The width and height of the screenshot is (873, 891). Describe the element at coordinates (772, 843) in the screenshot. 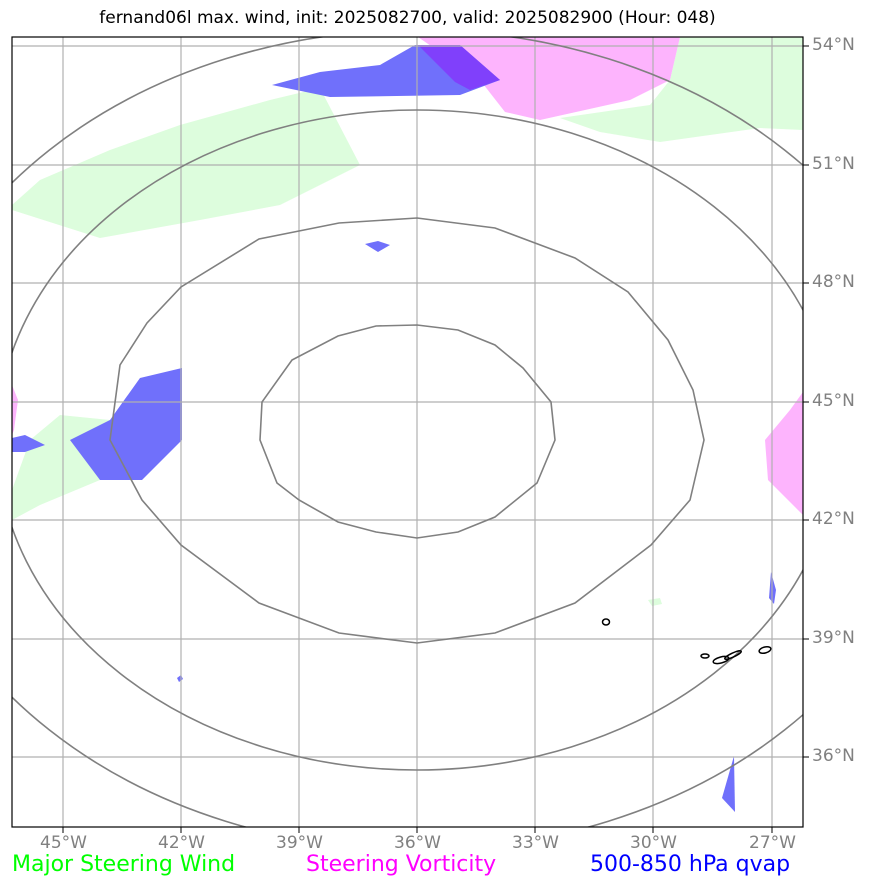

I see `lon-label: 27°W` at that location.